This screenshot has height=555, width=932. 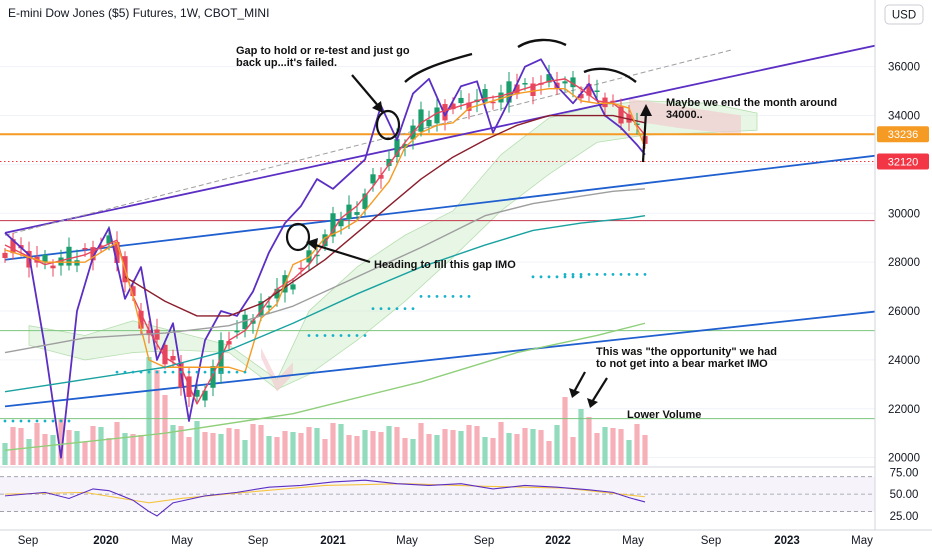 I want to click on annotation-line: Gap to hold or re-test and just go, so click(x=323, y=51).